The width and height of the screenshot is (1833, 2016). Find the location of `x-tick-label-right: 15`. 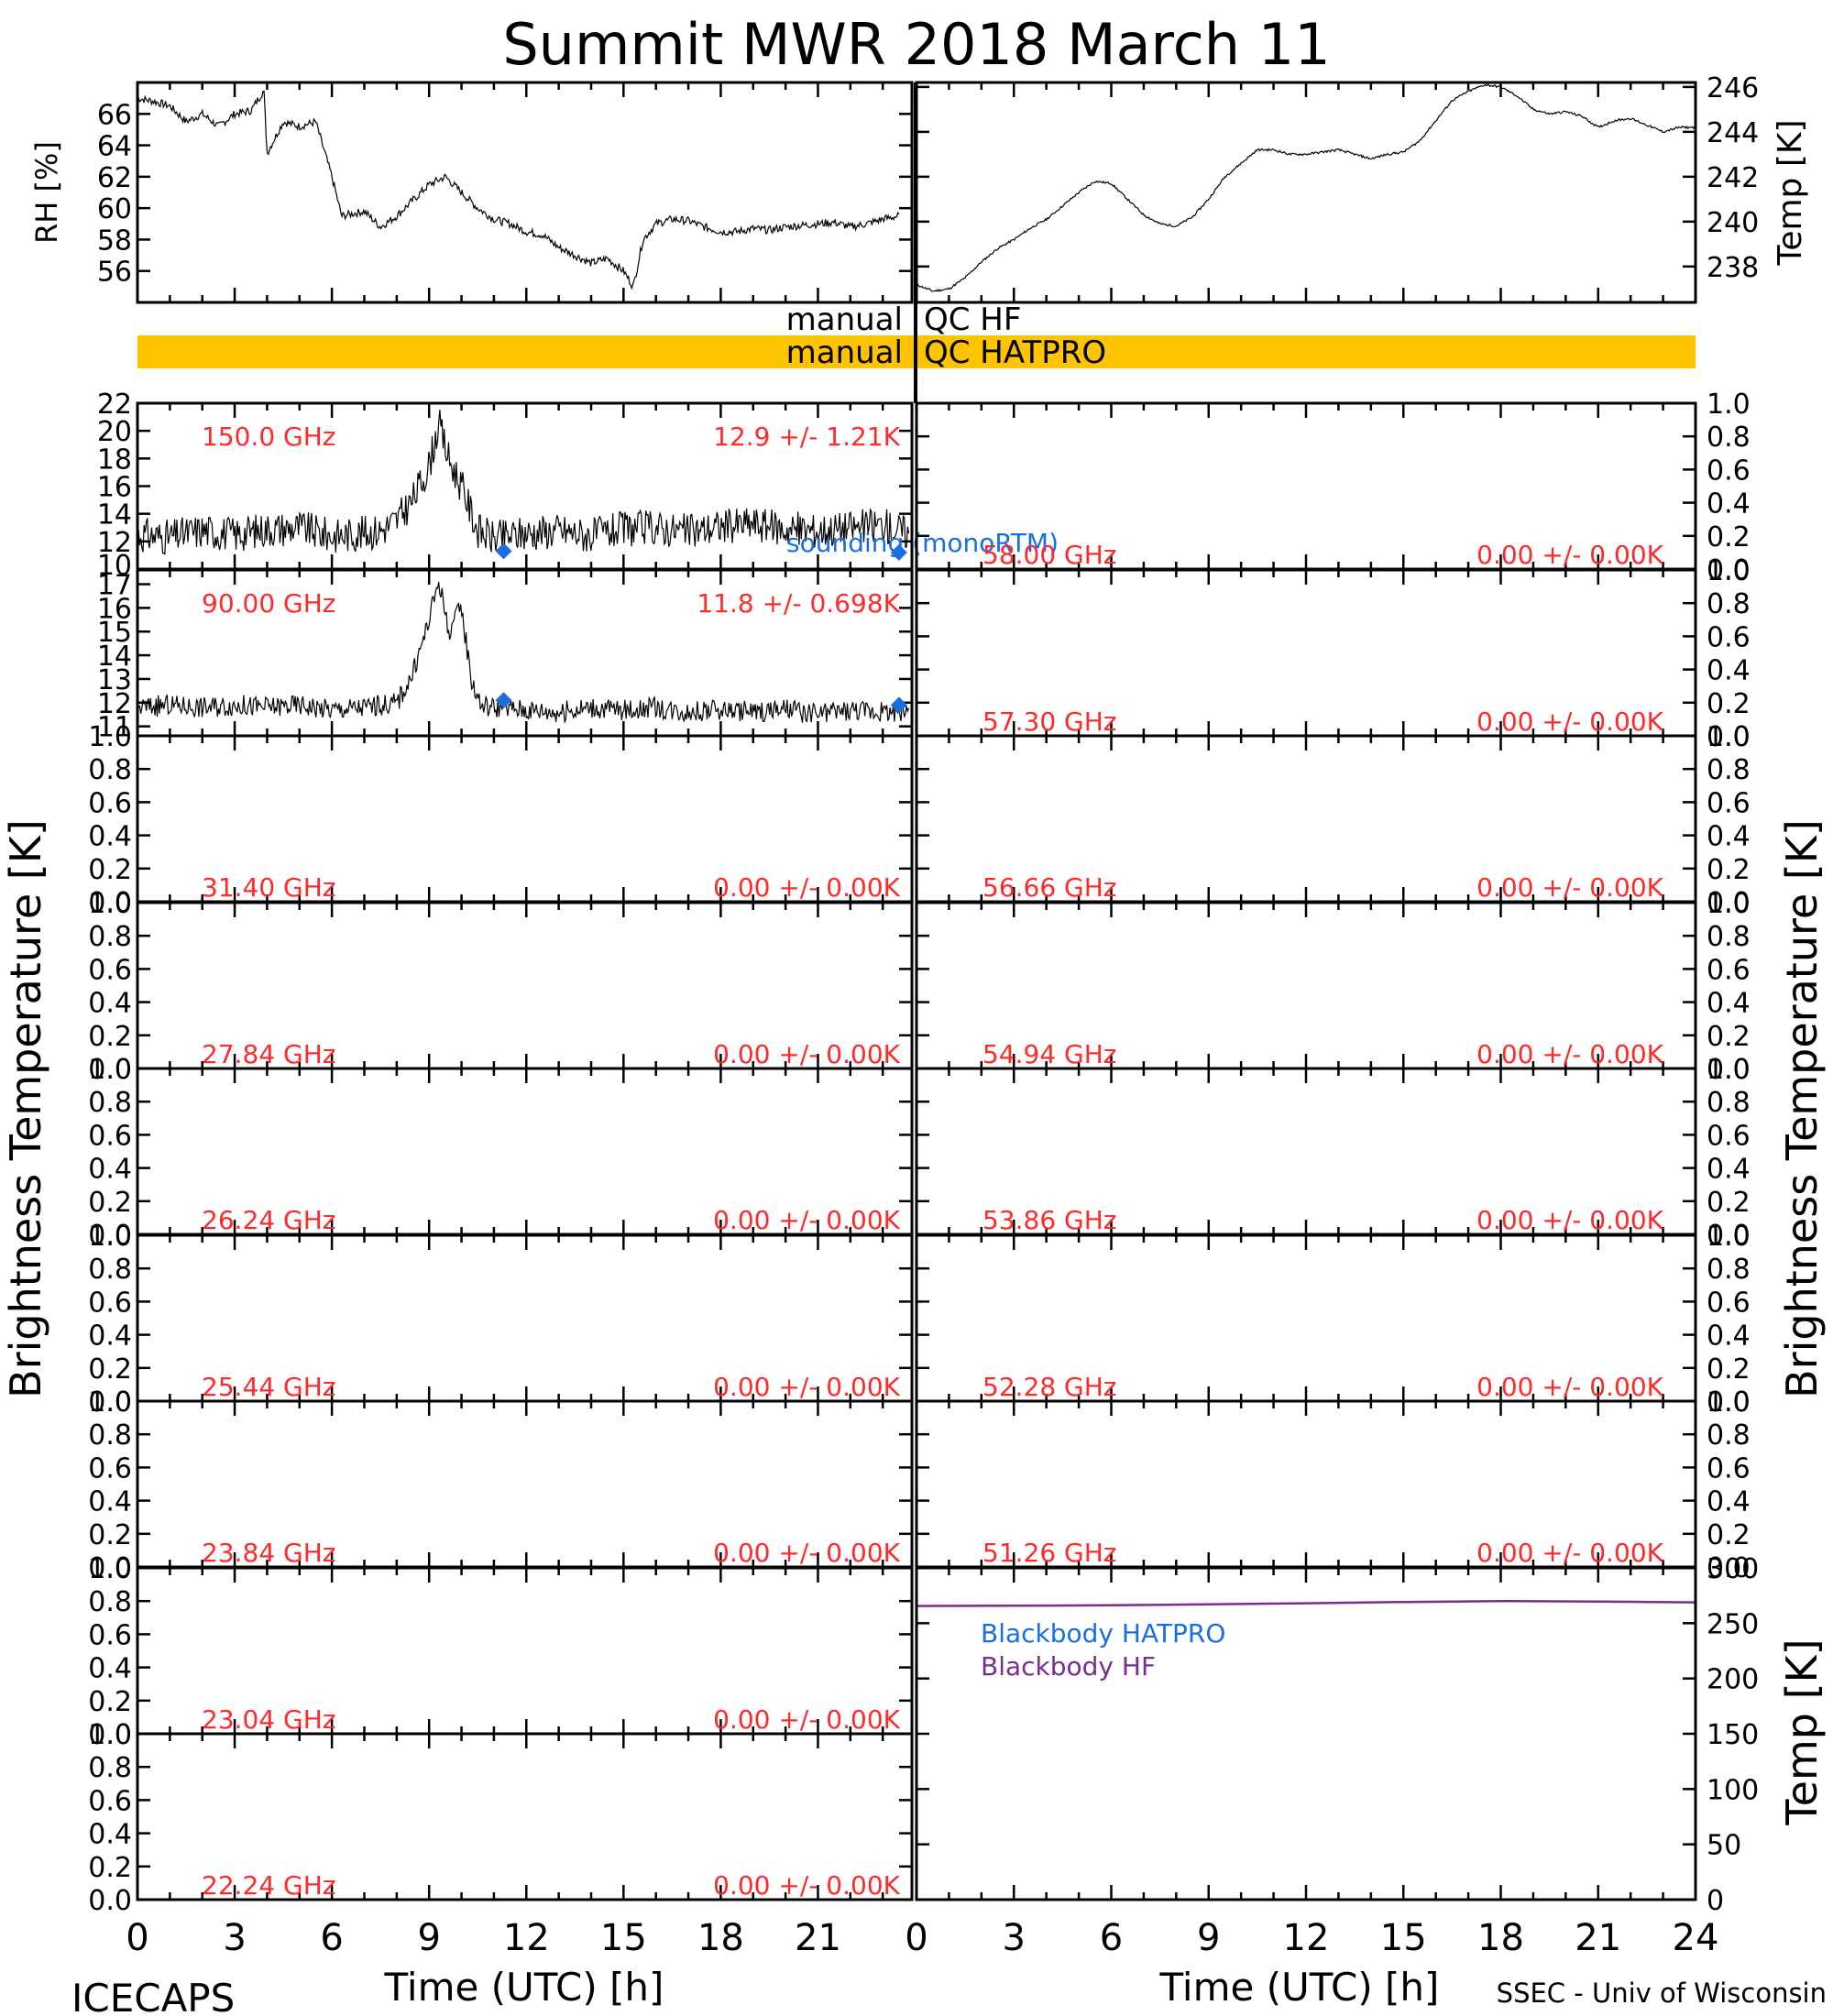

x-tick-label-right: 15 is located at coordinates (1403, 1938).